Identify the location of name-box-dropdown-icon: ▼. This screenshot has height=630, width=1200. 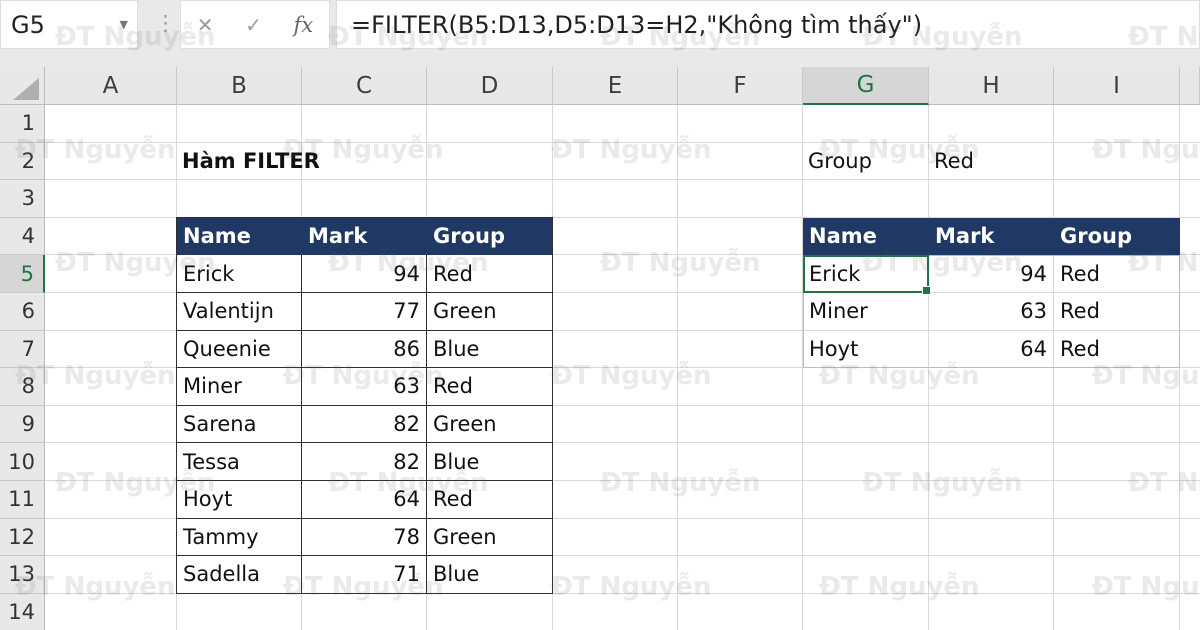
(123, 24).